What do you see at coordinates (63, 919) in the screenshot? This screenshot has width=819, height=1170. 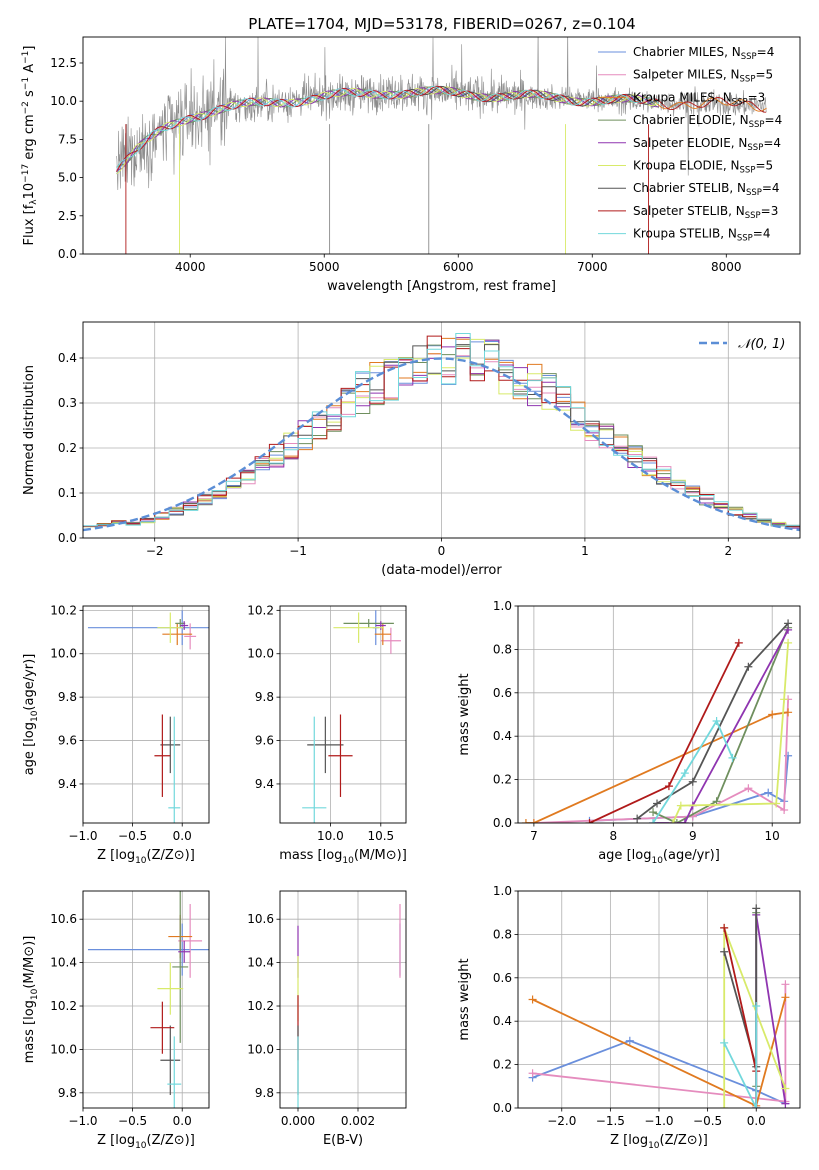 I see `mass-vs-Z-ytick-label: 10.6` at bounding box center [63, 919].